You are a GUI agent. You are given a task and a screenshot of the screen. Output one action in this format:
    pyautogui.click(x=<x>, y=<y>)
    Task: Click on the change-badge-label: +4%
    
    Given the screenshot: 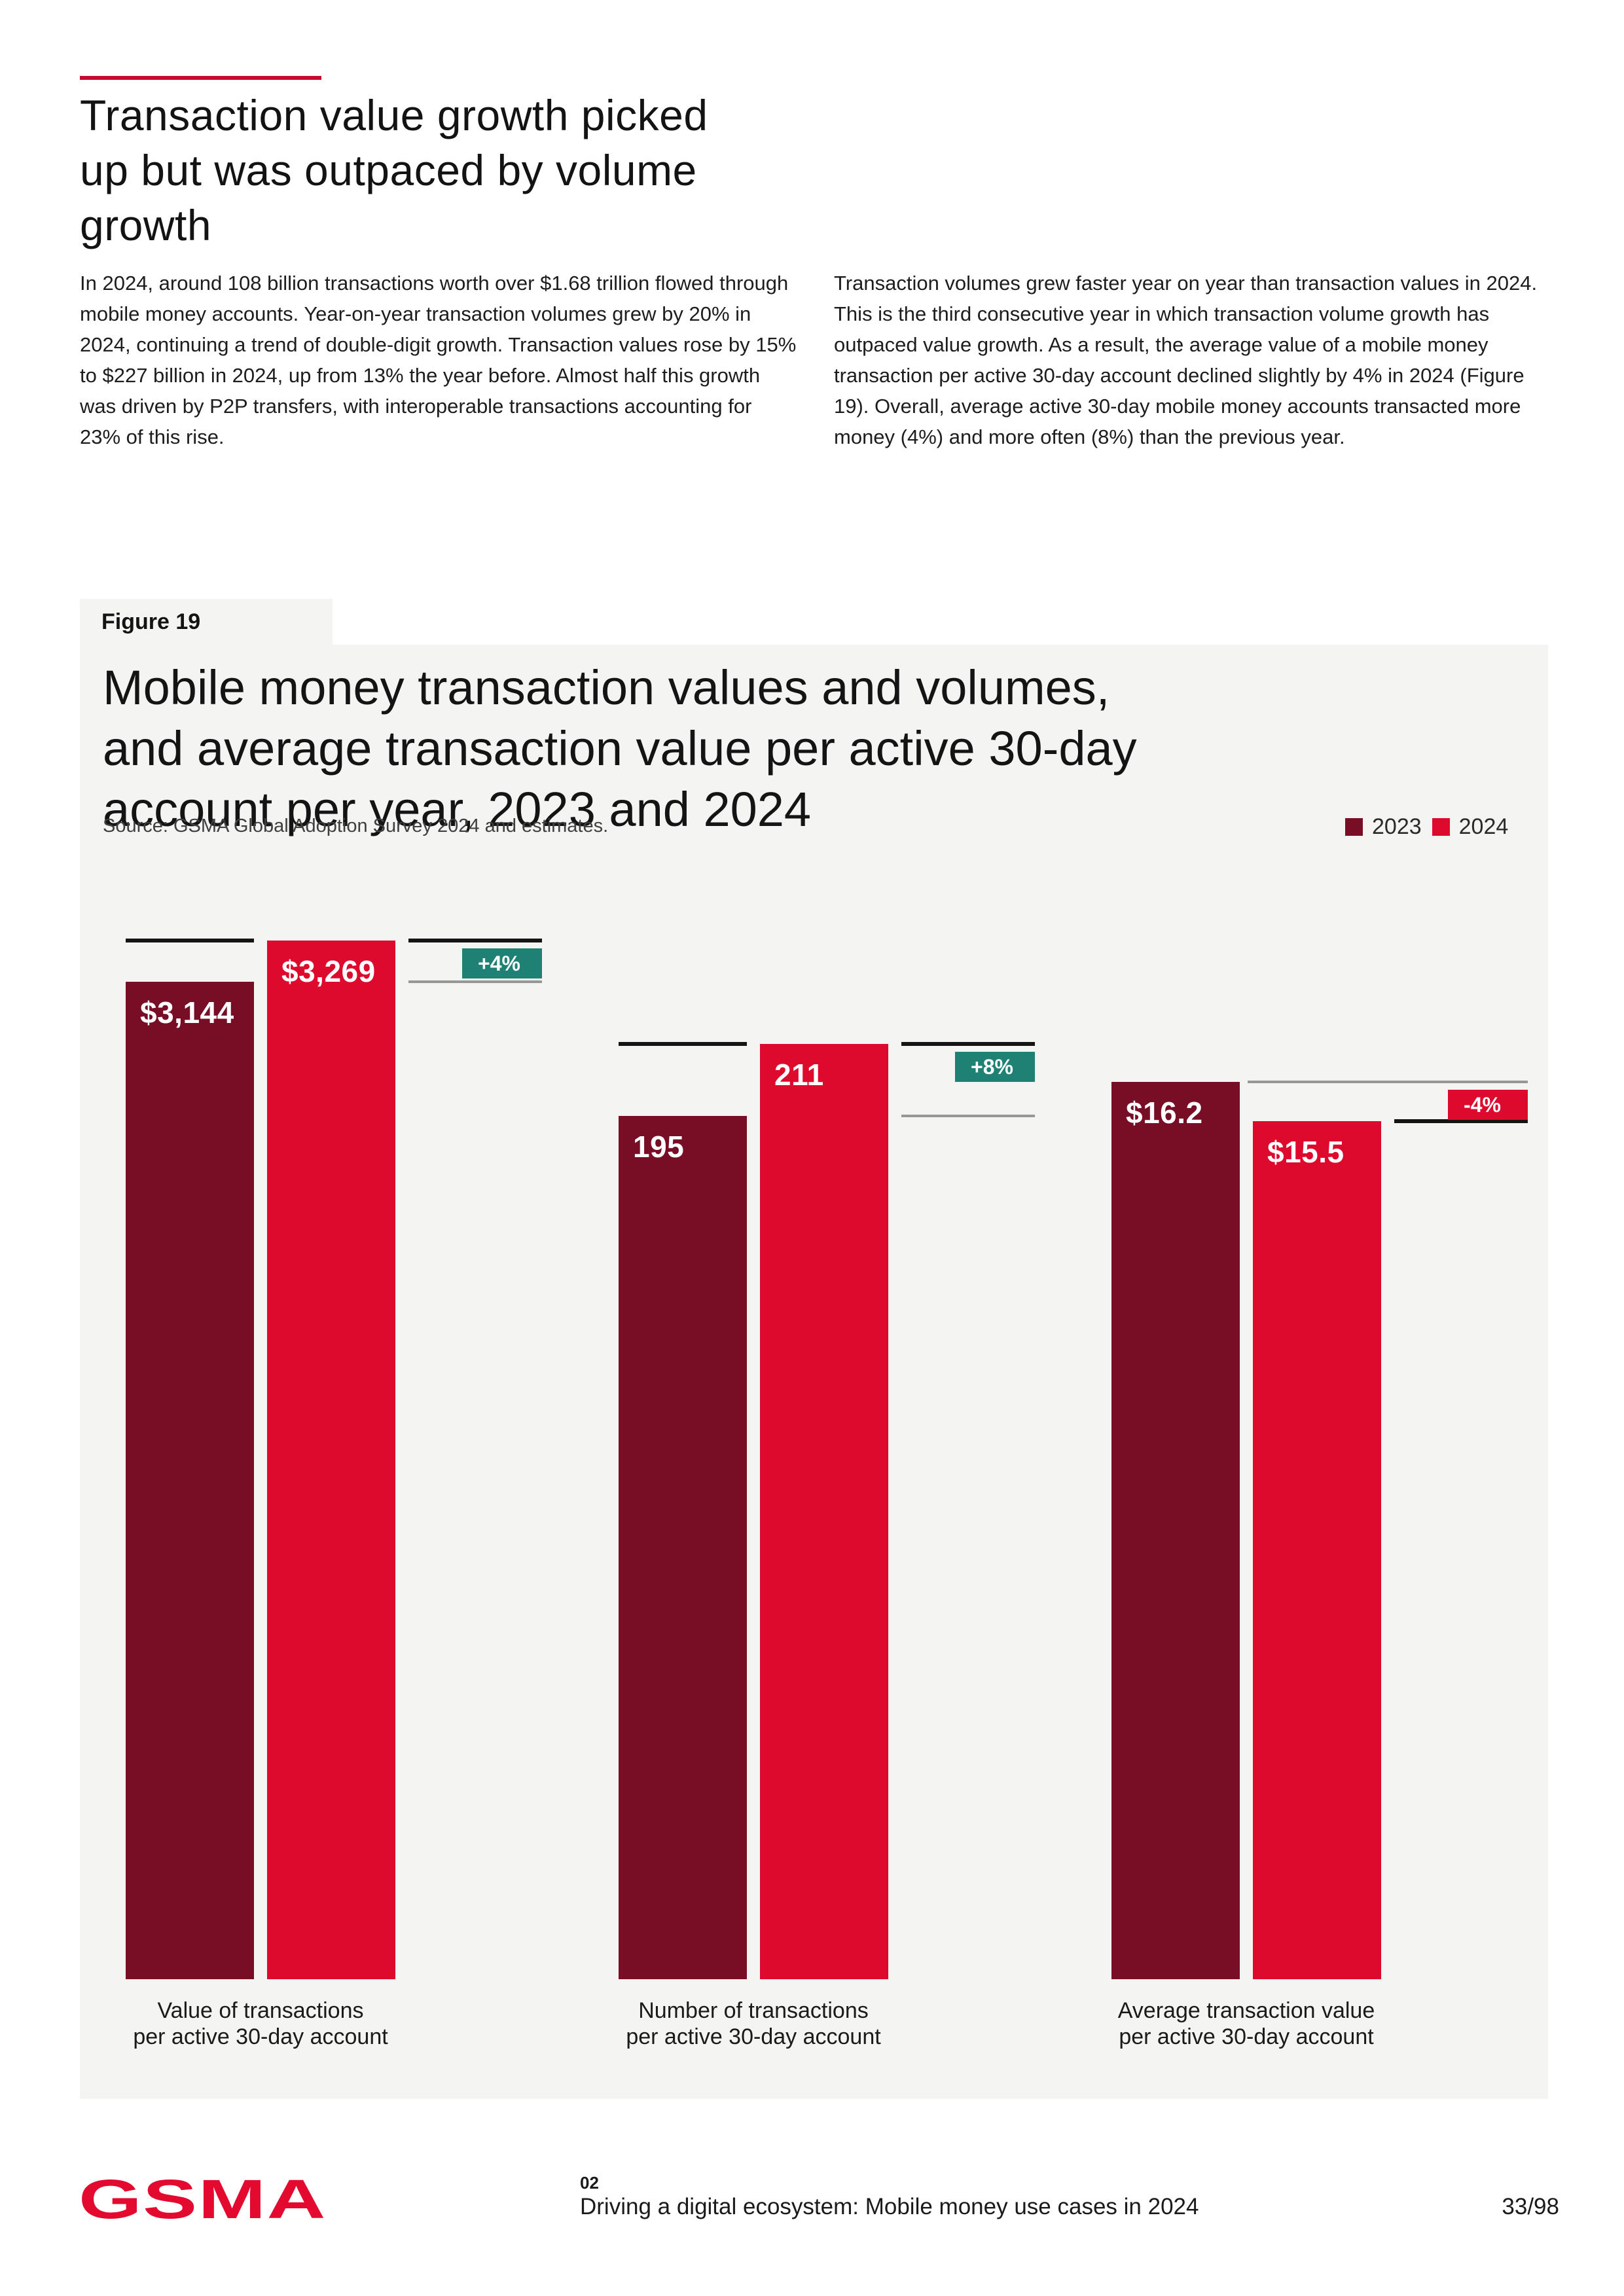 What is the action you would take?
    pyautogui.click(x=499, y=963)
    